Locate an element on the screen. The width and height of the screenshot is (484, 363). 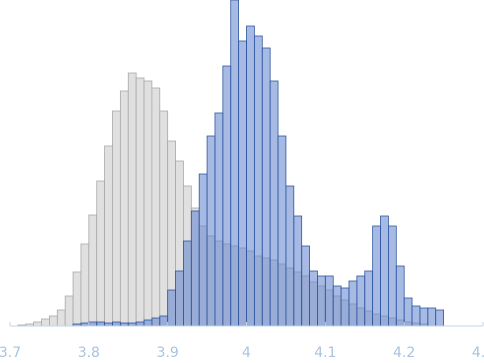
x-tick-label: 4.2 is located at coordinates (404, 353).